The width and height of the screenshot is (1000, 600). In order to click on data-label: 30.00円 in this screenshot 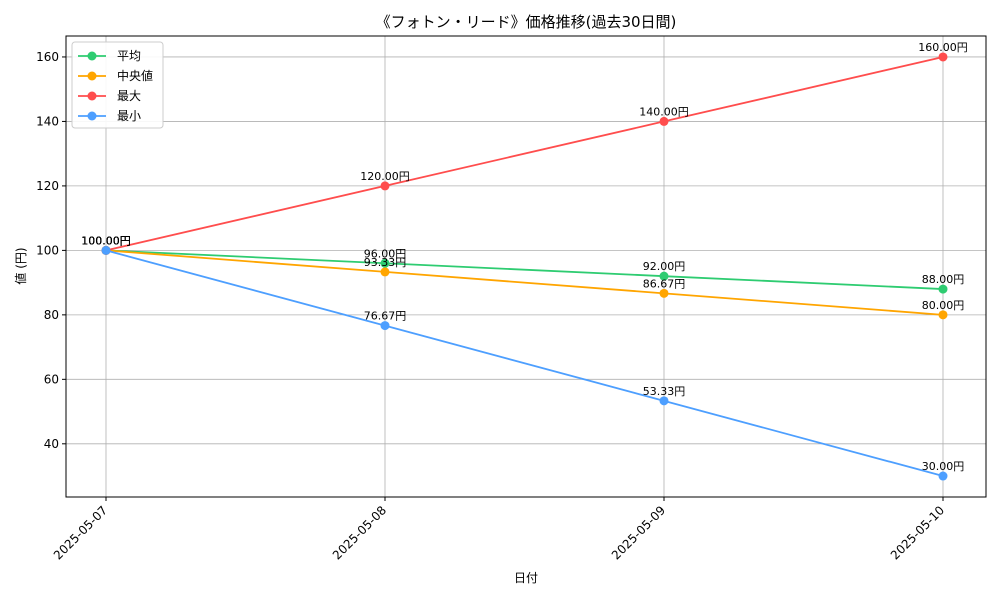, I will do `click(943, 466)`.